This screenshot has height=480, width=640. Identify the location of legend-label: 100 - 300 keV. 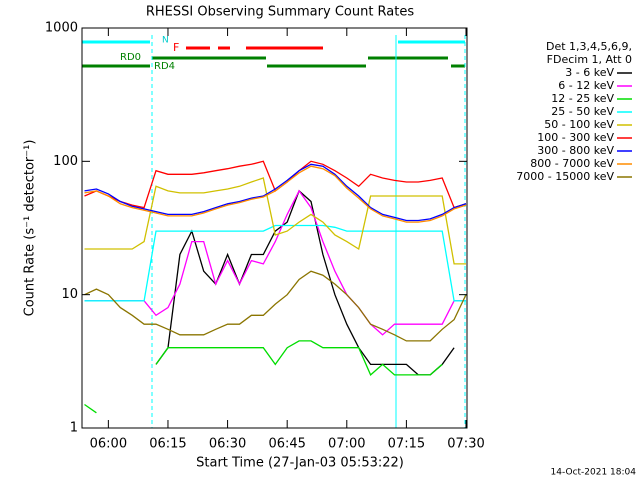
(575, 137).